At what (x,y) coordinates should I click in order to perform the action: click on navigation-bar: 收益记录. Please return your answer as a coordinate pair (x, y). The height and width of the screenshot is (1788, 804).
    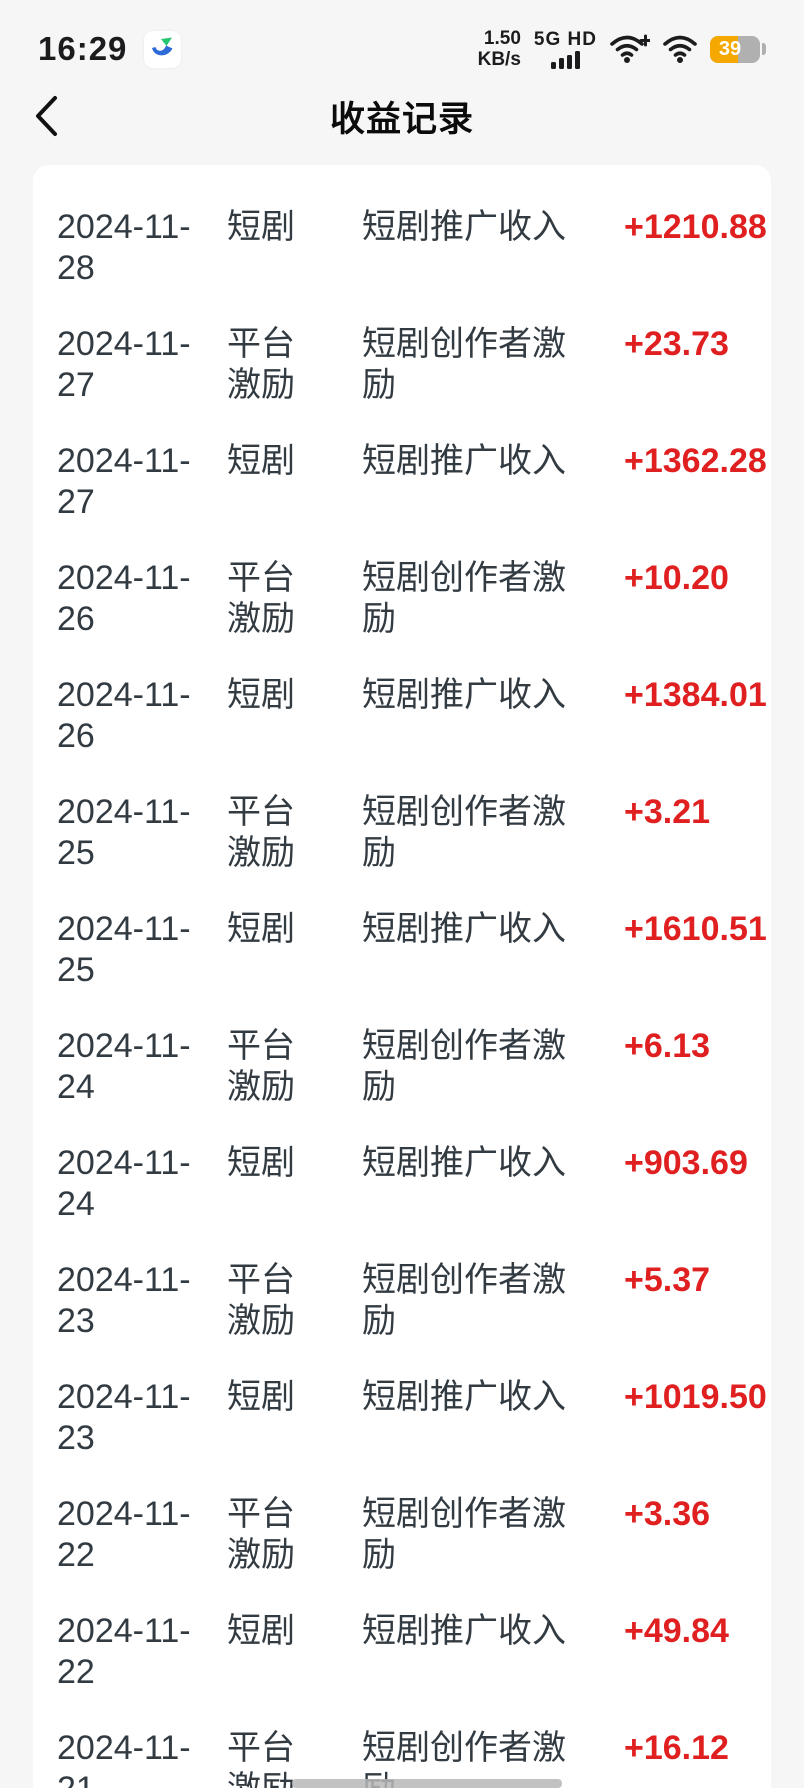
    Looking at the image, I should click on (402, 116).